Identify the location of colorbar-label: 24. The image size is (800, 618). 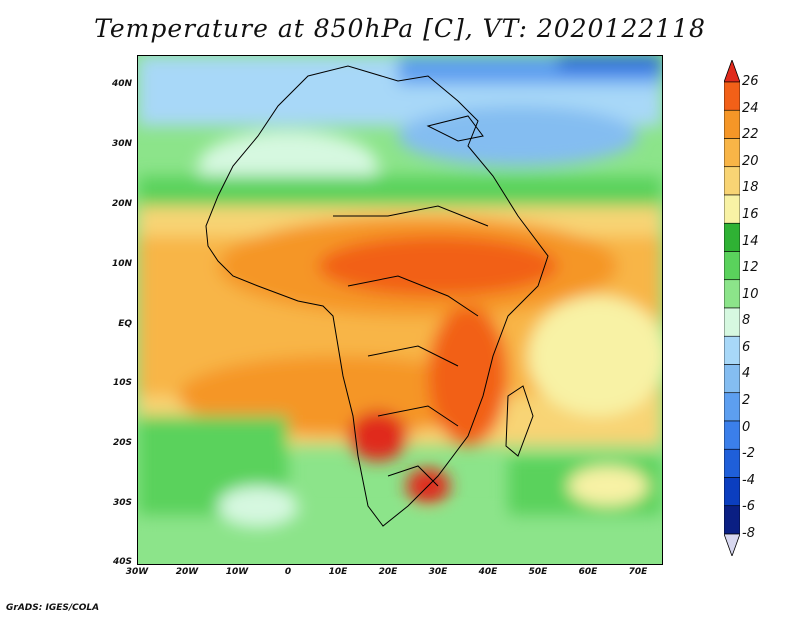
(750, 108).